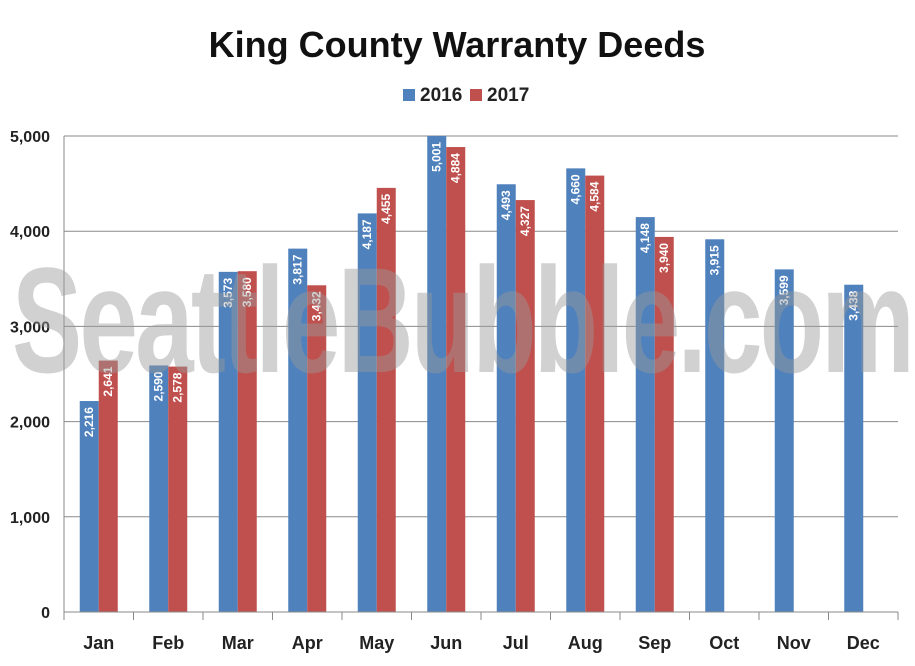 This screenshot has width=915, height=666. Describe the element at coordinates (595, 196) in the screenshot. I see `bar-label: 4,584` at that location.